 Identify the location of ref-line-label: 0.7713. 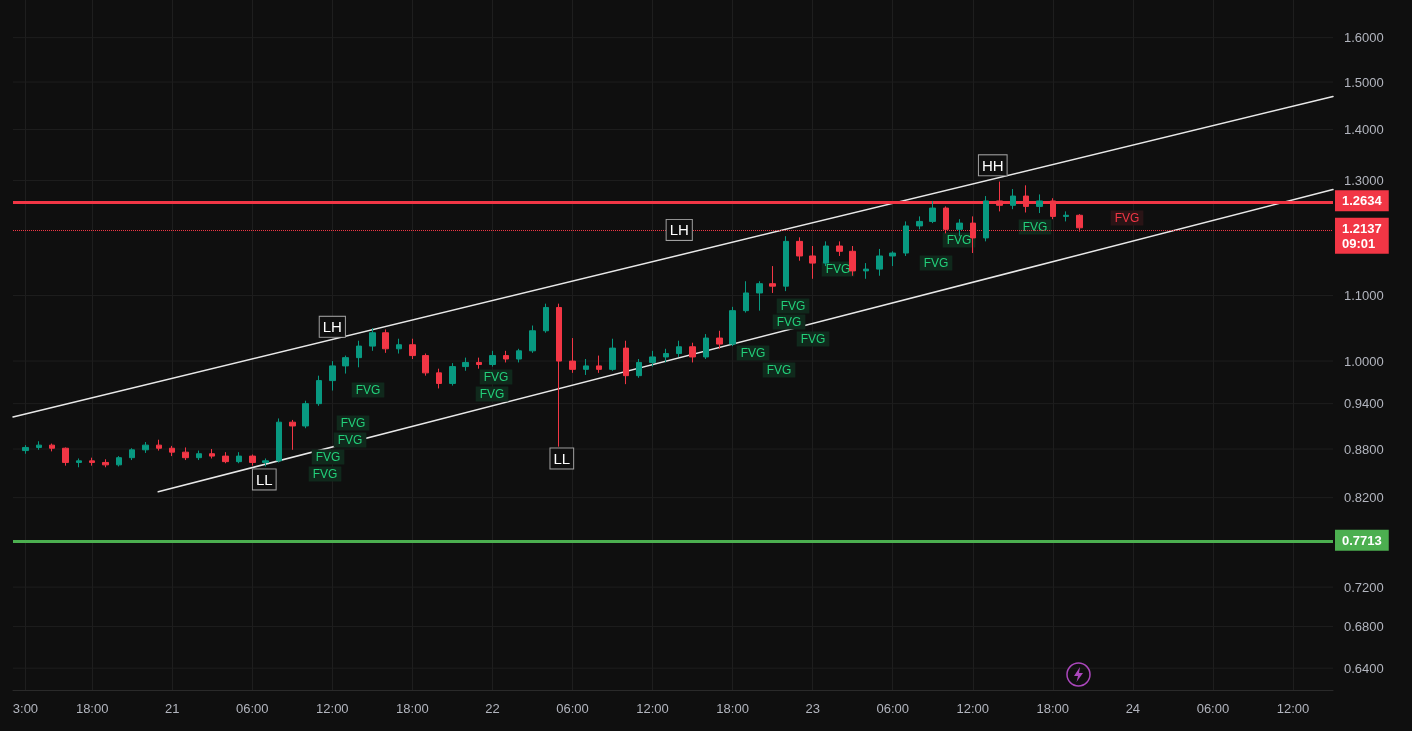
(1362, 540).